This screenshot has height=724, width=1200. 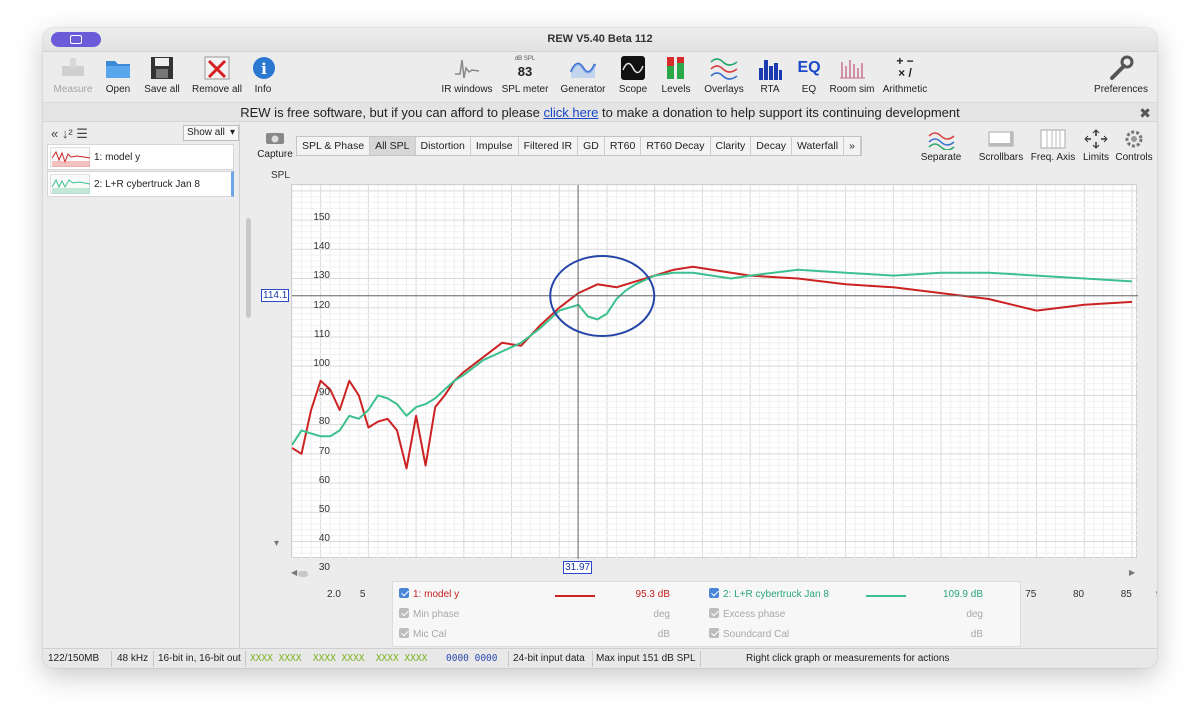 What do you see at coordinates (676, 146) in the screenshot?
I see `tab-rt60-decay: RT60 Decay` at bounding box center [676, 146].